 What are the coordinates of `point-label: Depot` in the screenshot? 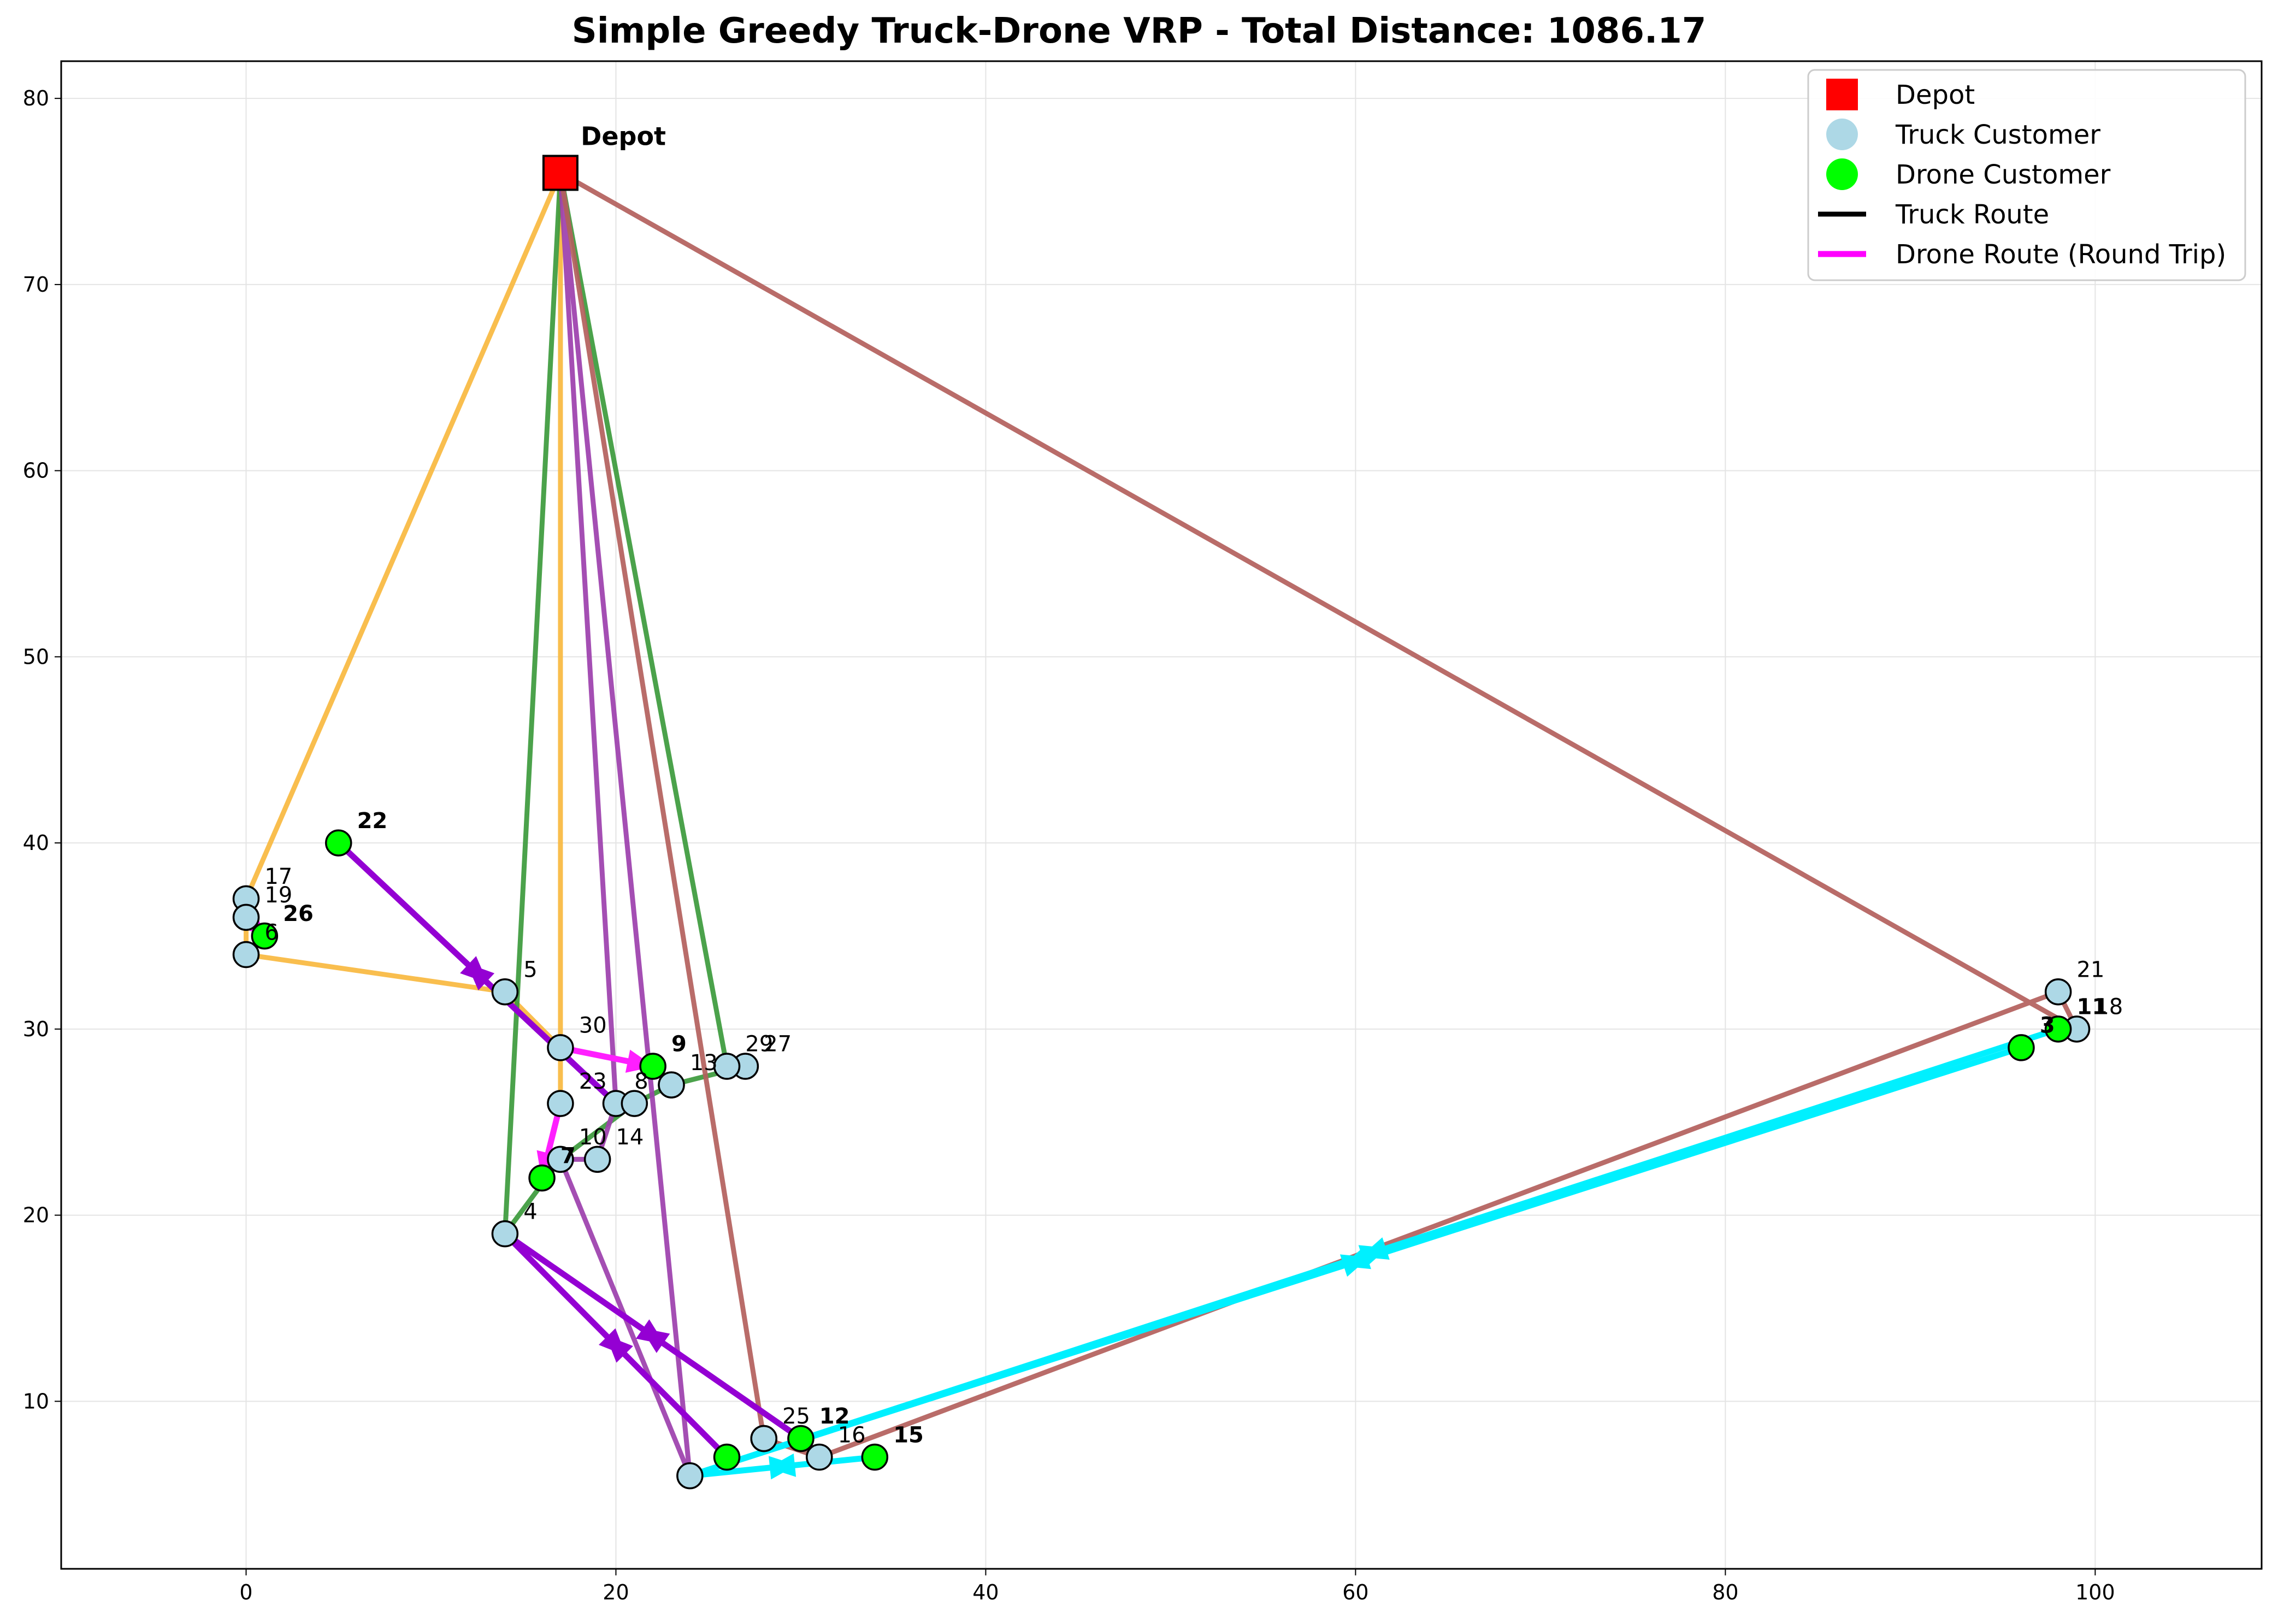 It's located at (623, 136).